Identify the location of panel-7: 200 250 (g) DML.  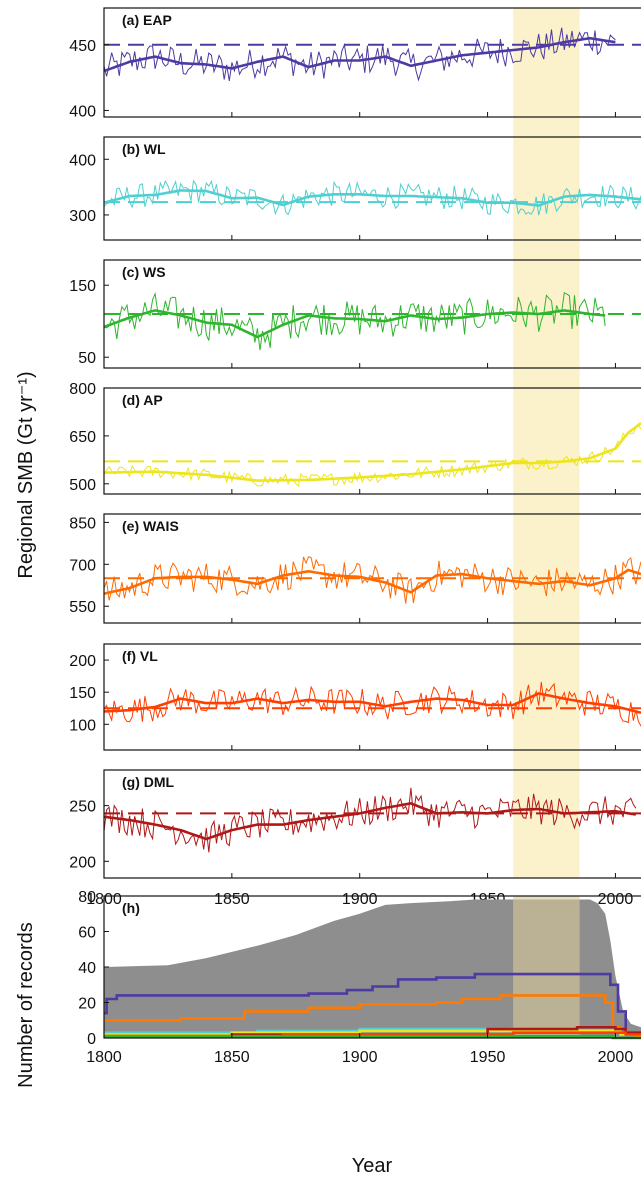
(355, 824).